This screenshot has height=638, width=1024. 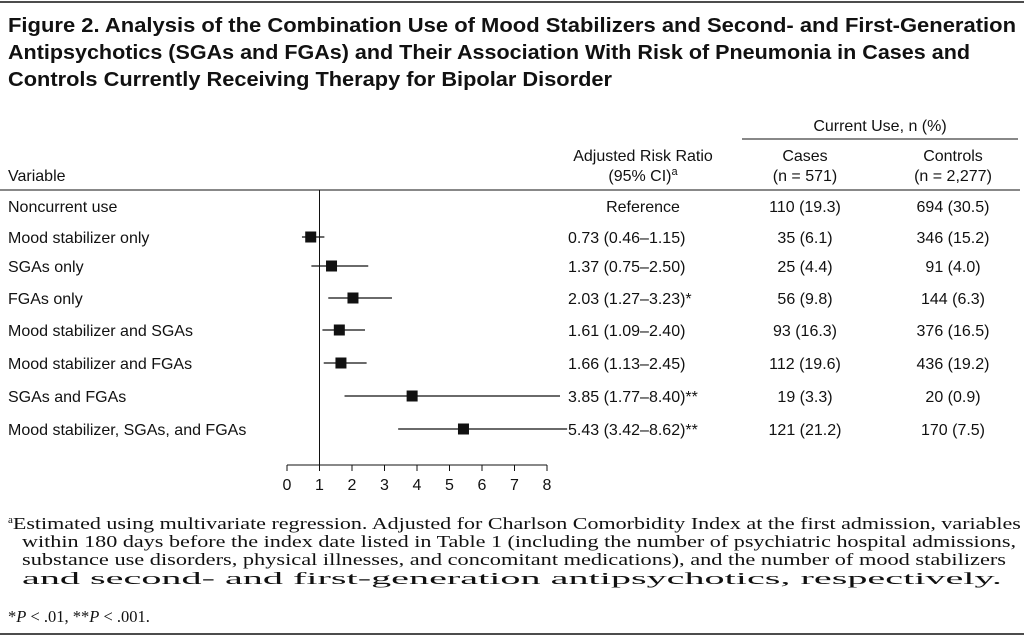 I want to click on cases-header: (n = 571), so click(x=805, y=176).